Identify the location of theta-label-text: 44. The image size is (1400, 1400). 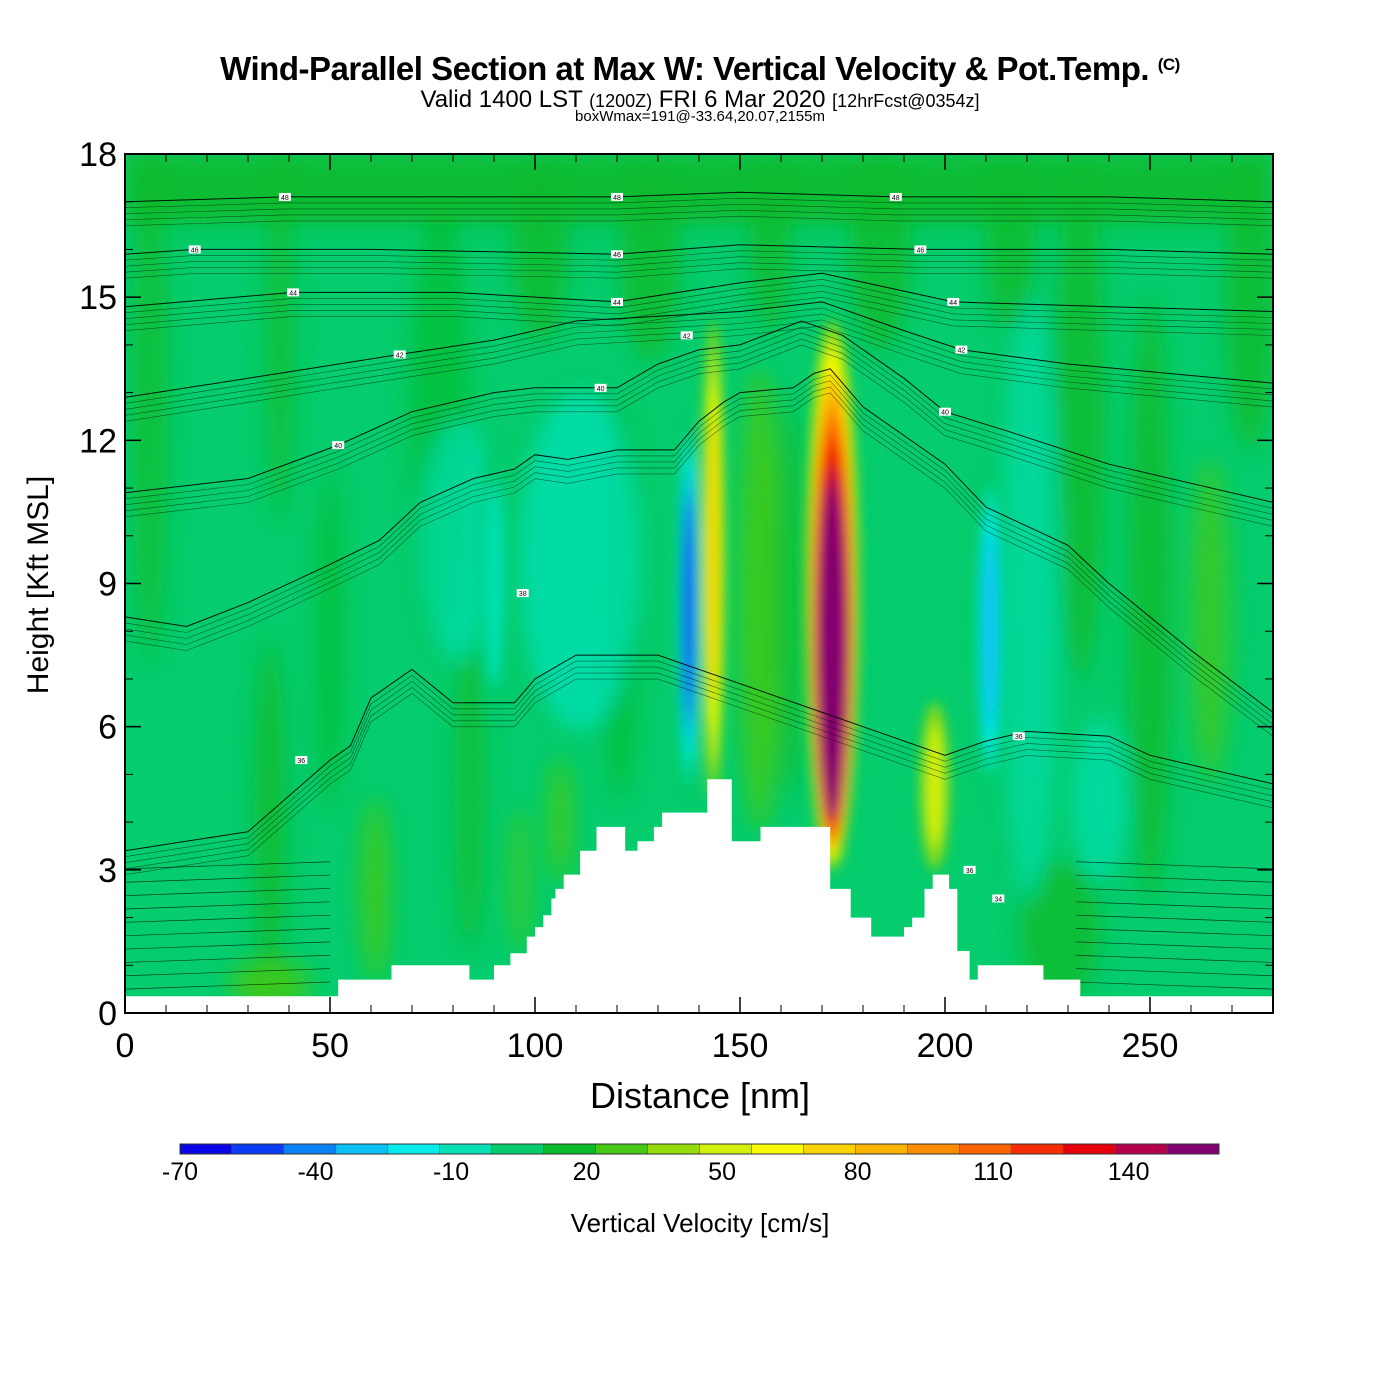
(953, 303).